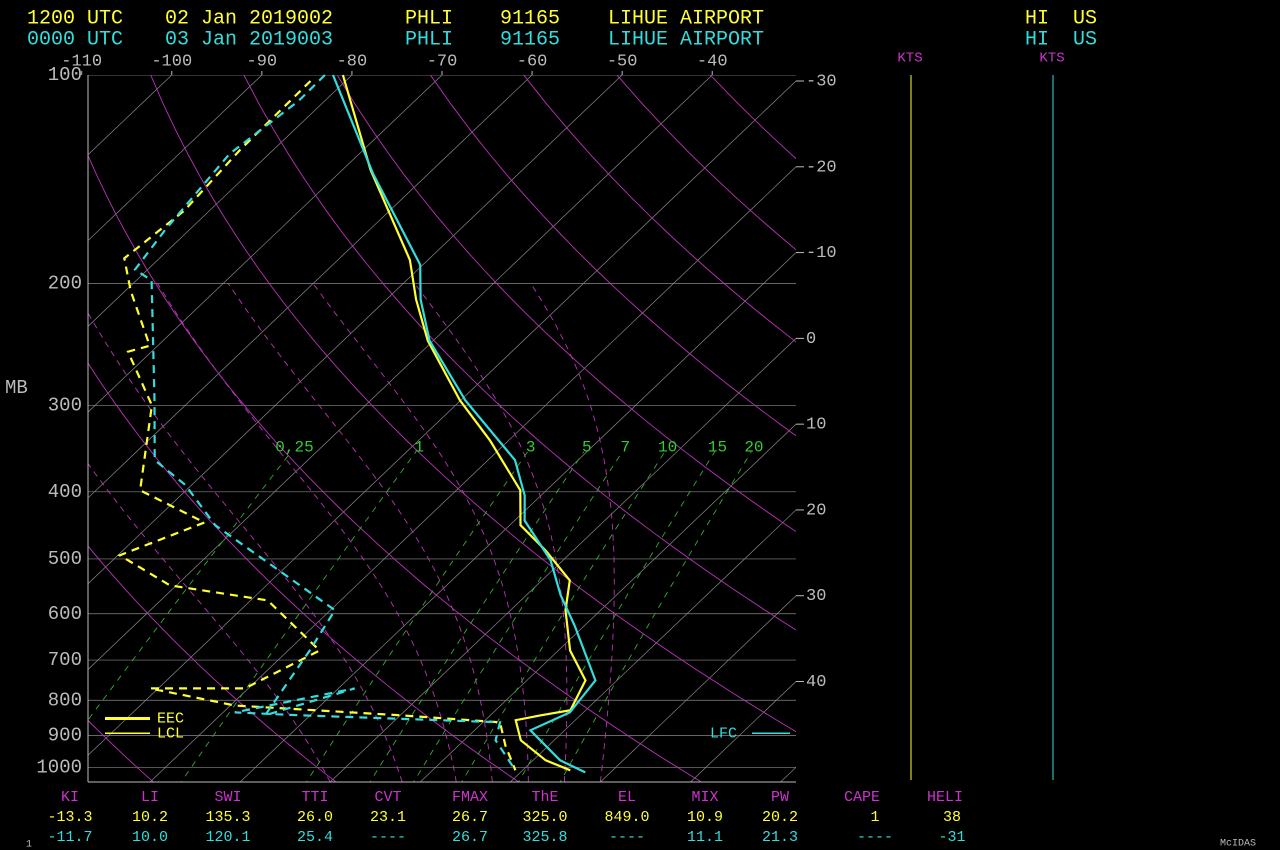 This screenshot has height=850, width=1280. What do you see at coordinates (65, 559) in the screenshot?
I see `y-tick-label: 500` at bounding box center [65, 559].